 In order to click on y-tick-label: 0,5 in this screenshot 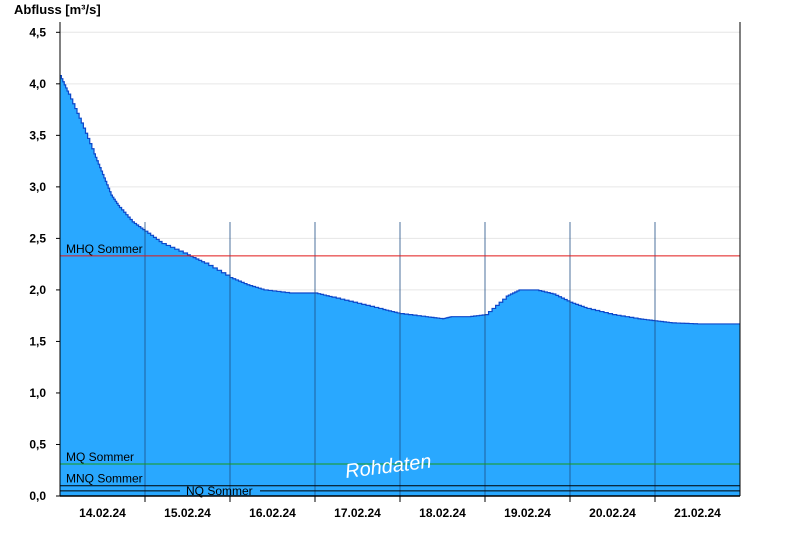, I will do `click(37, 444)`.